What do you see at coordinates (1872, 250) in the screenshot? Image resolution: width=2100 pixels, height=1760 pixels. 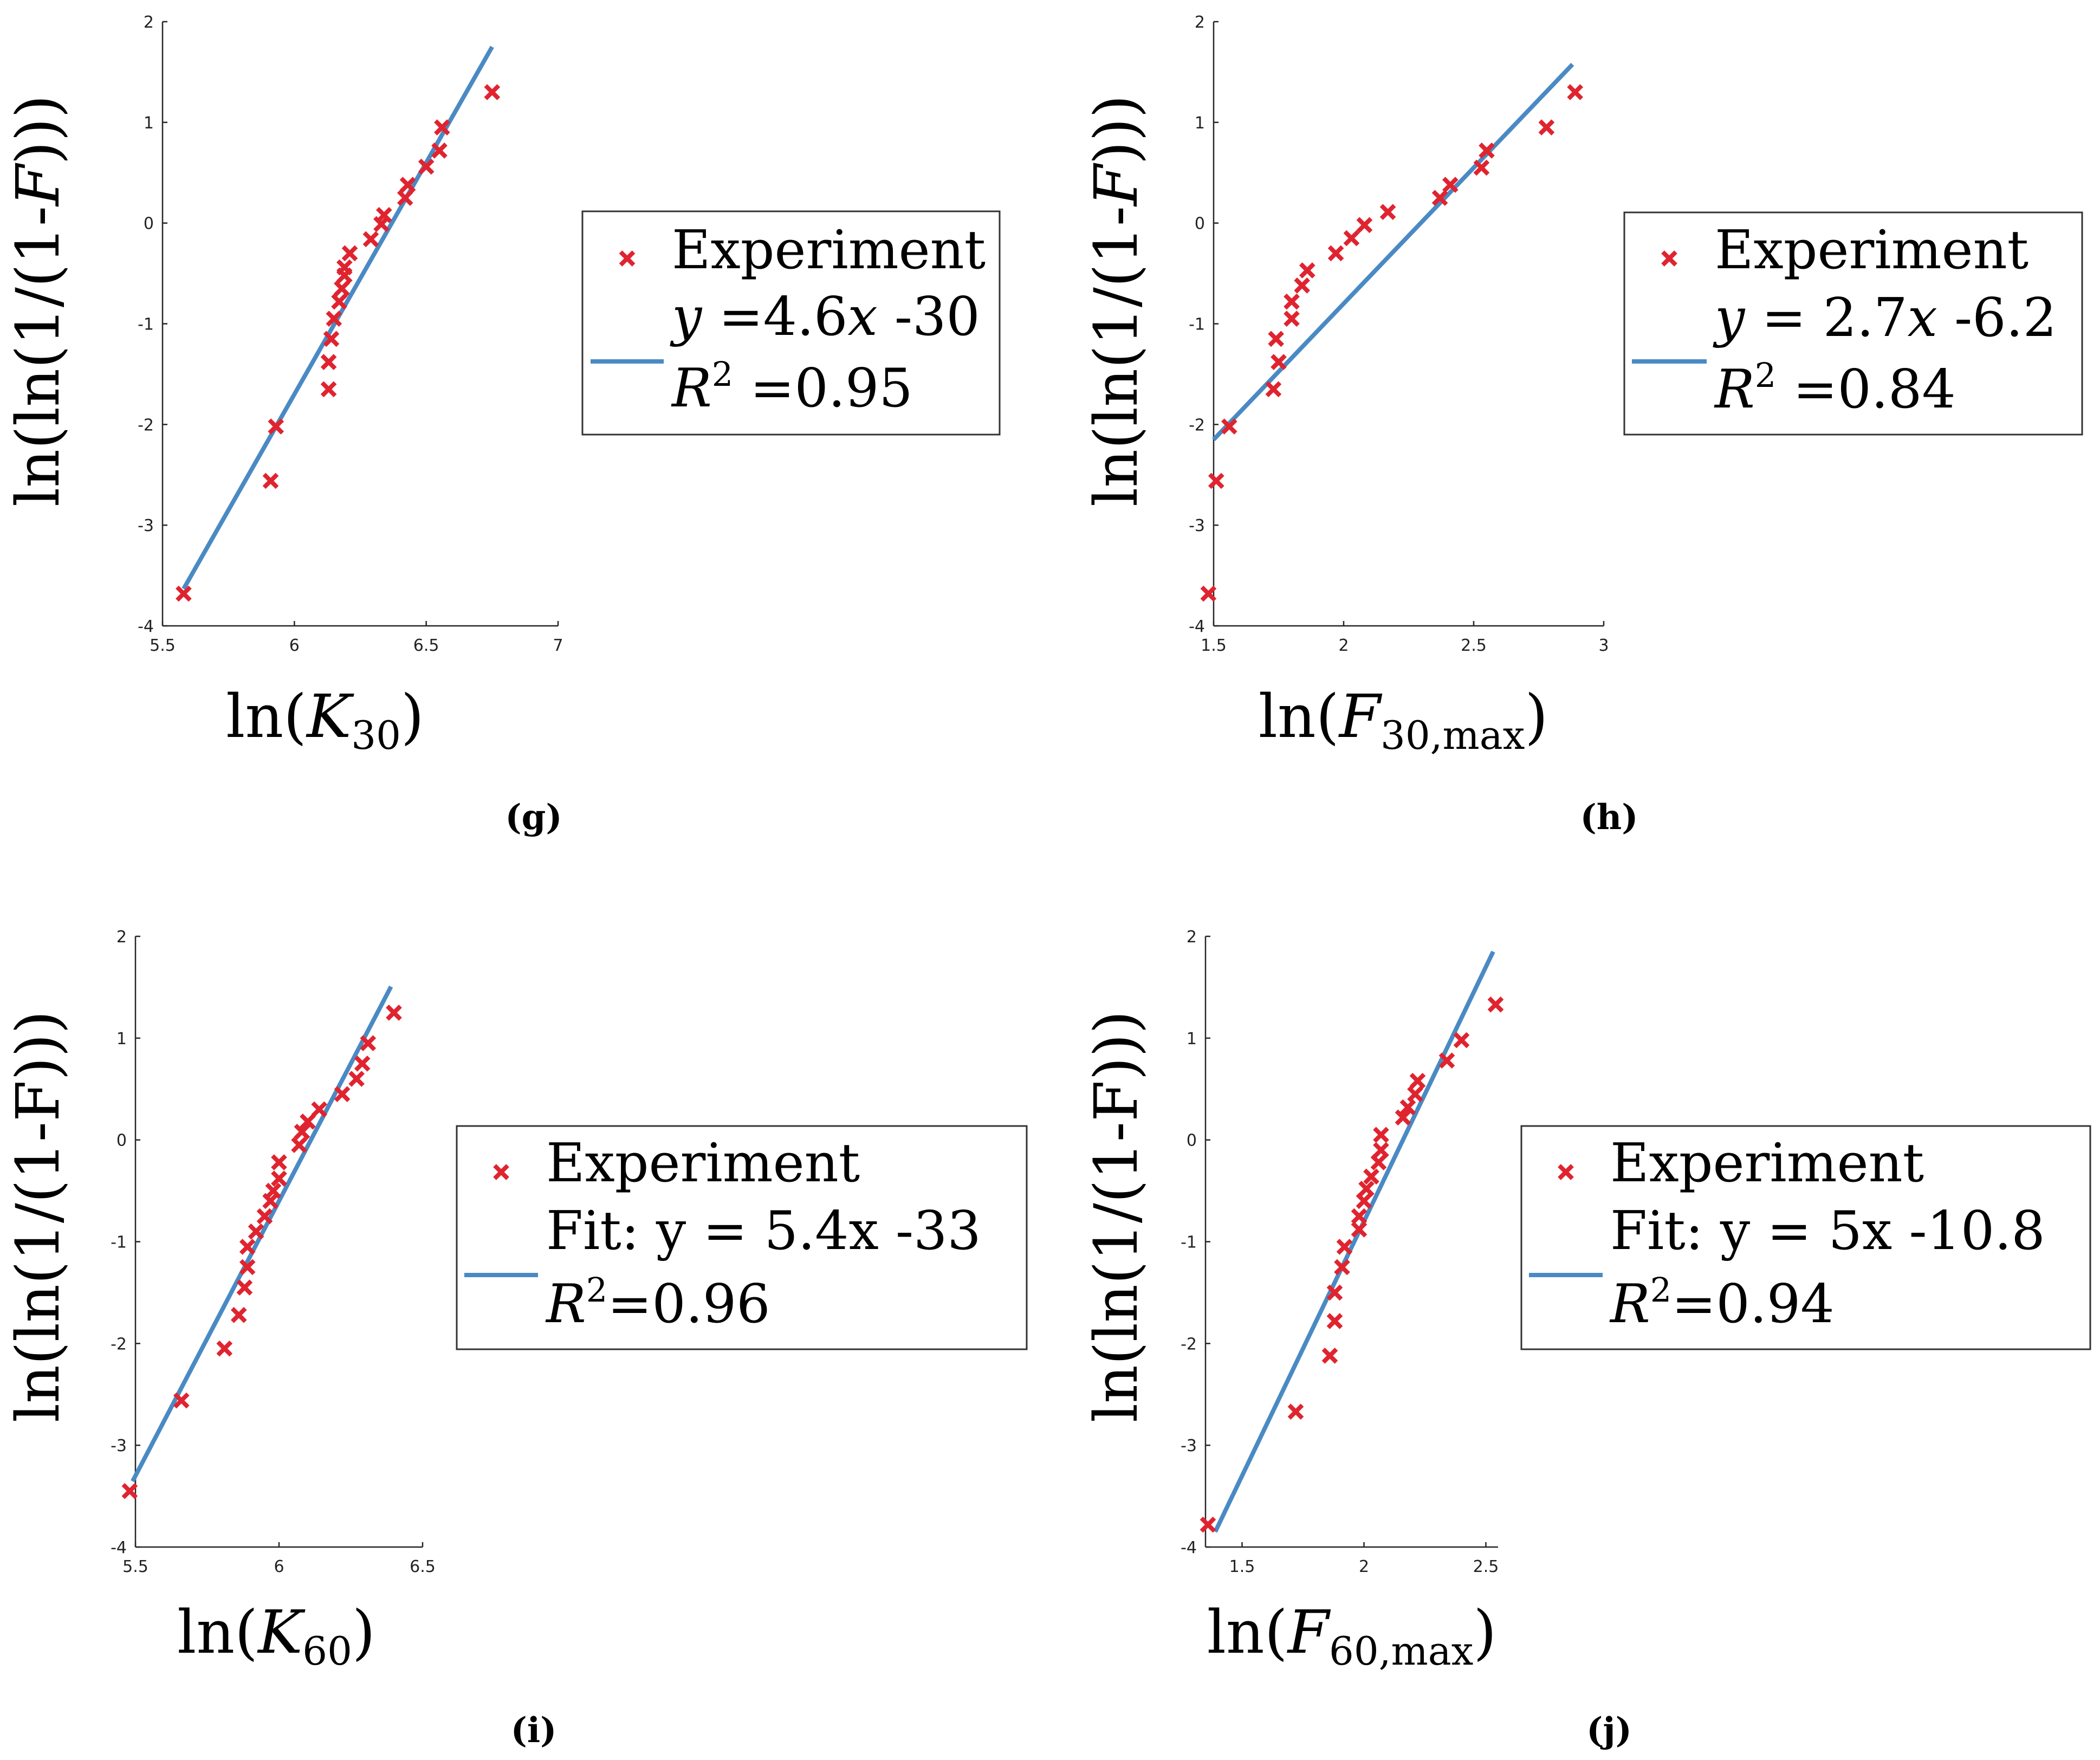 I see `legend-experiment-h: Experiment` at bounding box center [1872, 250].